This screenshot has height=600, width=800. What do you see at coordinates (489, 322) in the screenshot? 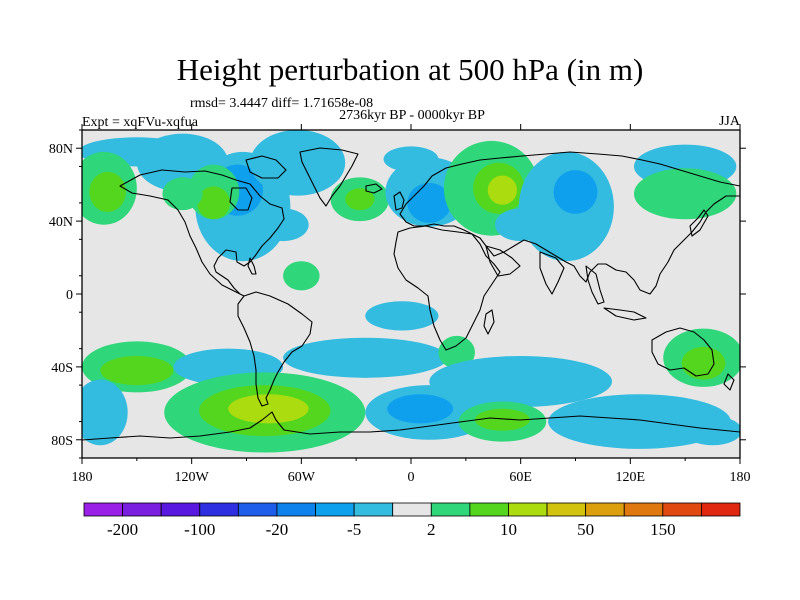
I see `madagascar-coastline` at bounding box center [489, 322].